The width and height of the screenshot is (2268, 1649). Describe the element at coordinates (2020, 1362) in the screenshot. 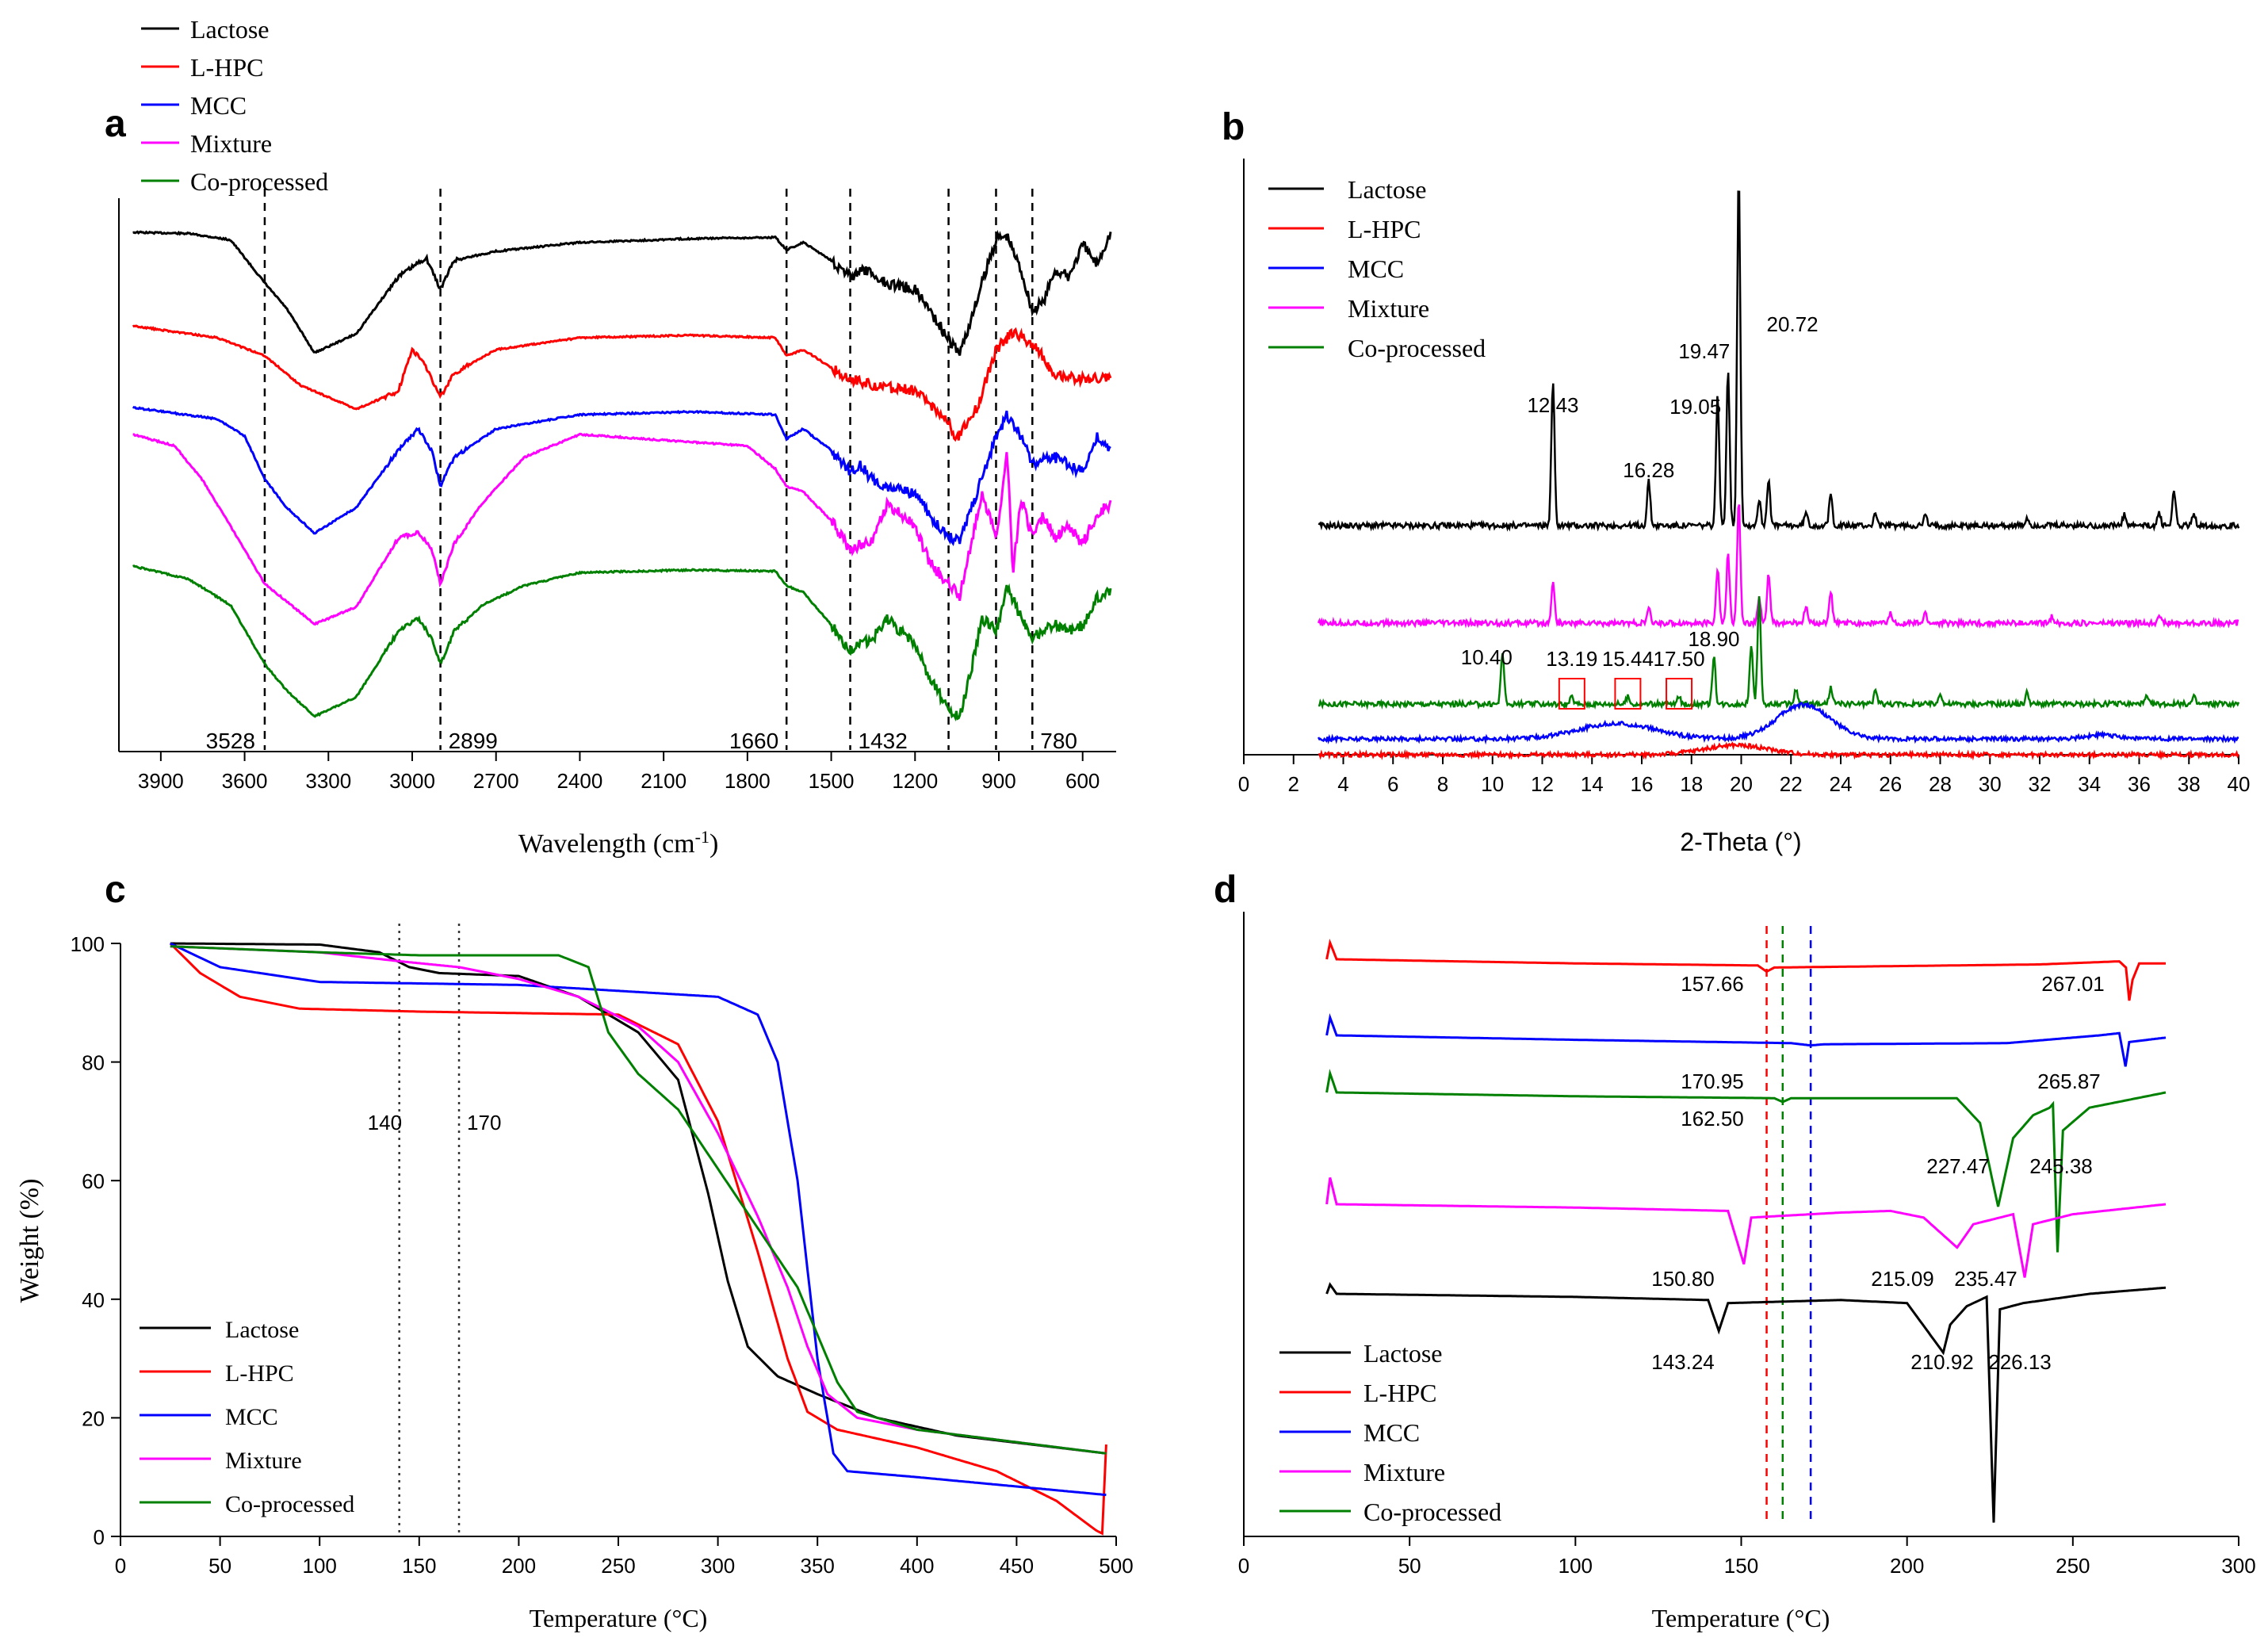

I see `peak-annotation: 226.13` at that location.